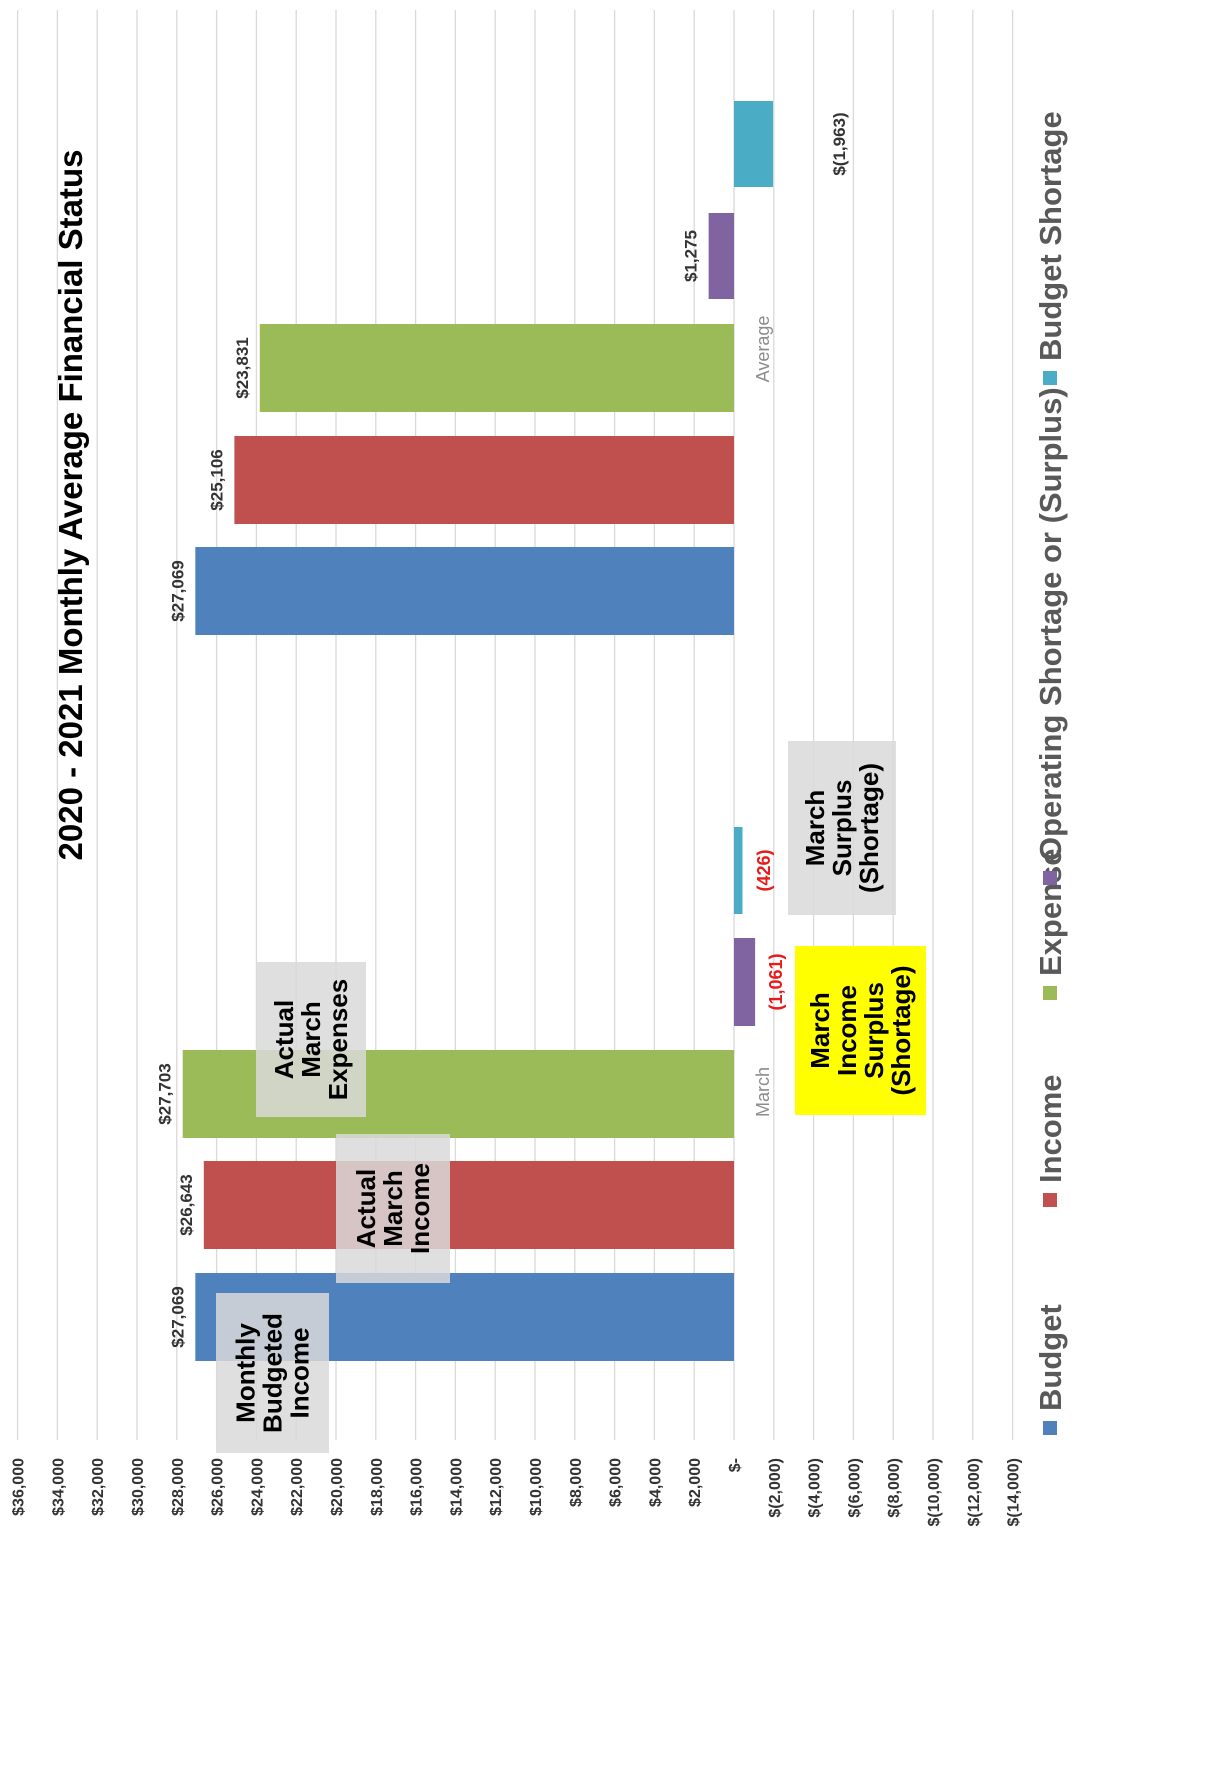  Describe the element at coordinates (735, 1465) in the screenshot. I see `y-tick-label: $-` at that location.